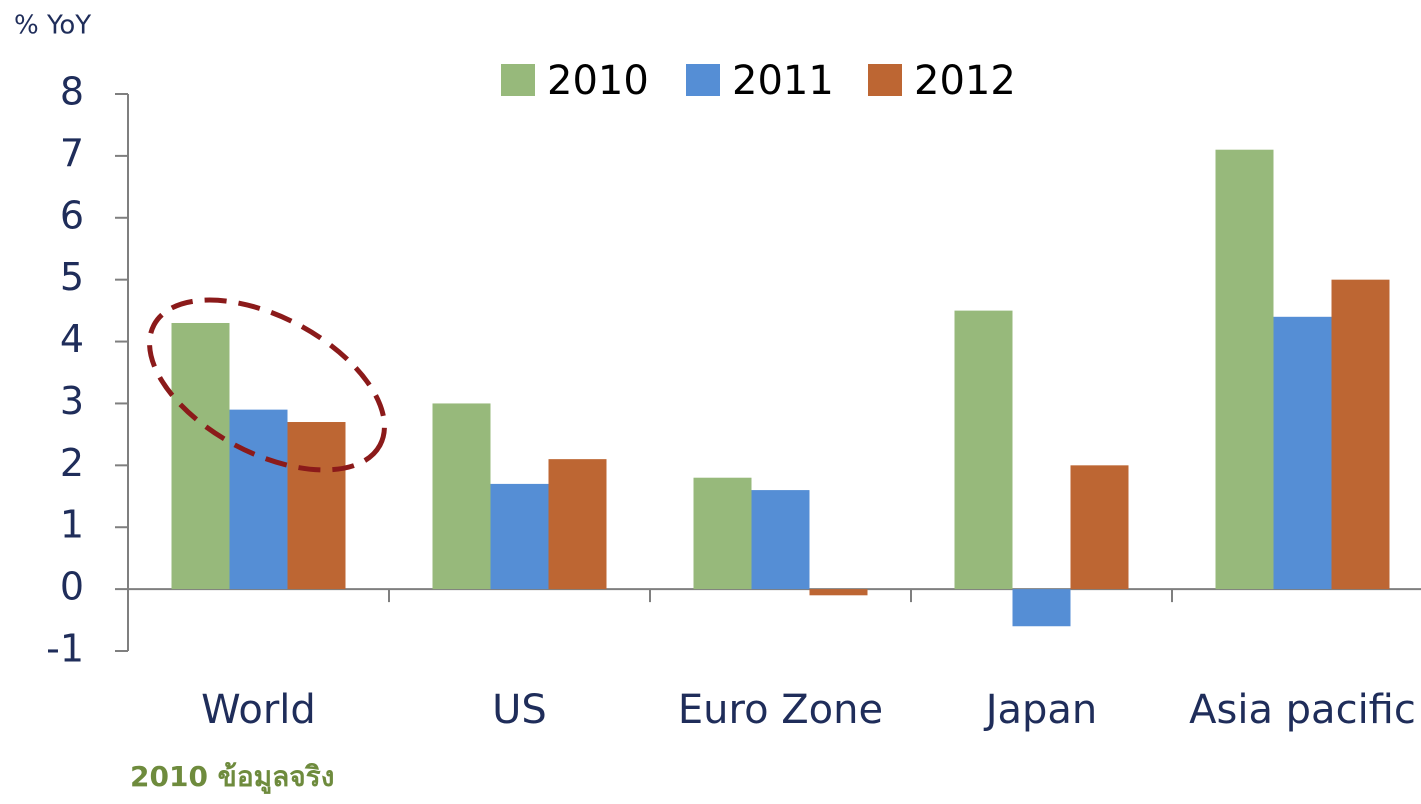 The height and width of the screenshot is (804, 1421). I want to click on y-tick-label: 5, so click(72, 277).